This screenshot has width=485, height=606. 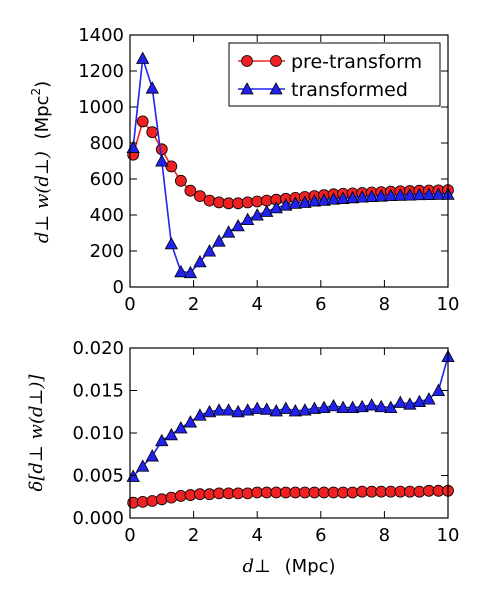 I want to click on top-ytick-label: 1200, so click(x=101, y=71).